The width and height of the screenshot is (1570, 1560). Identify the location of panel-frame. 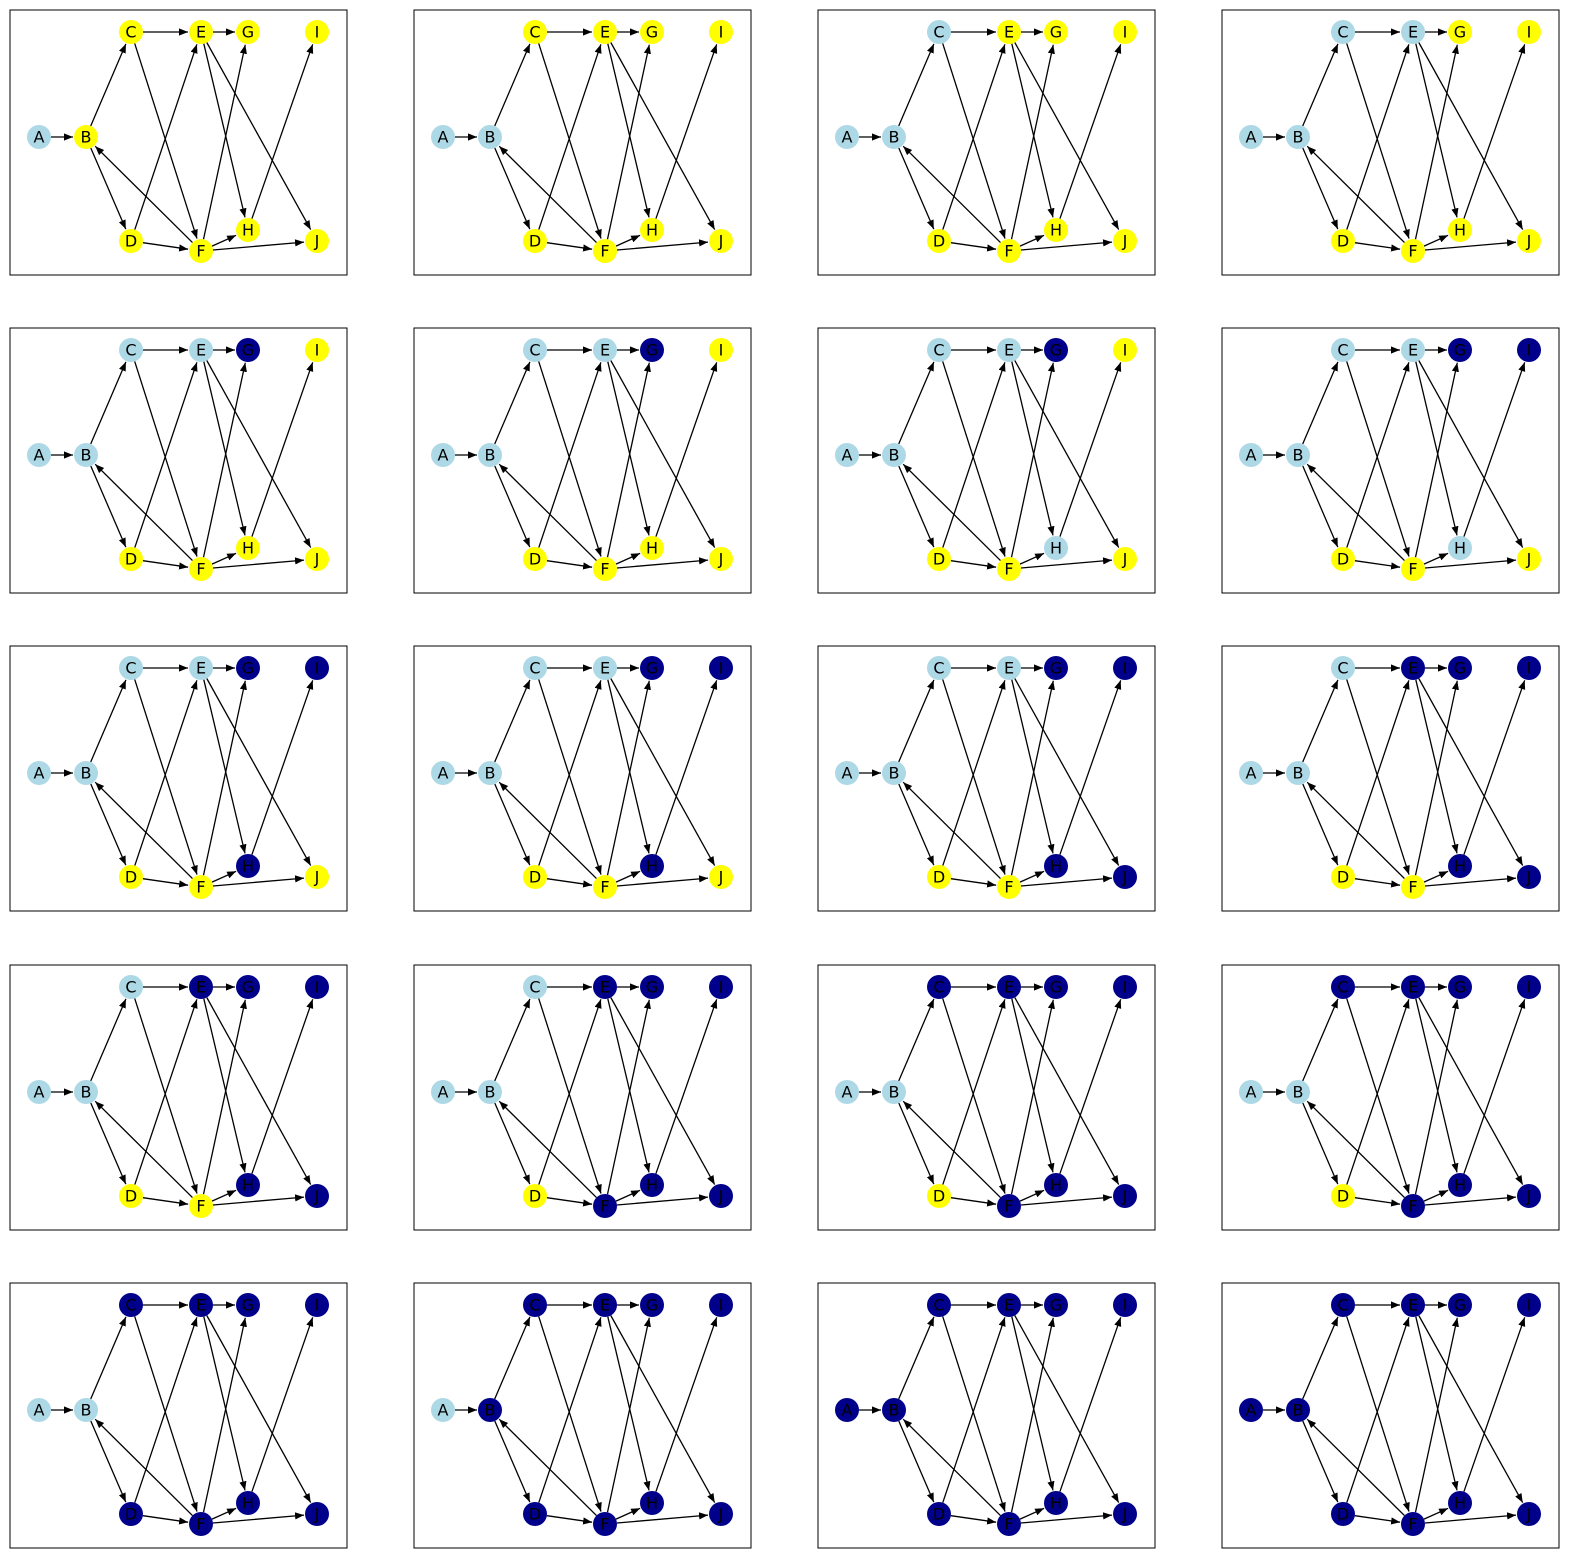
(986, 1415).